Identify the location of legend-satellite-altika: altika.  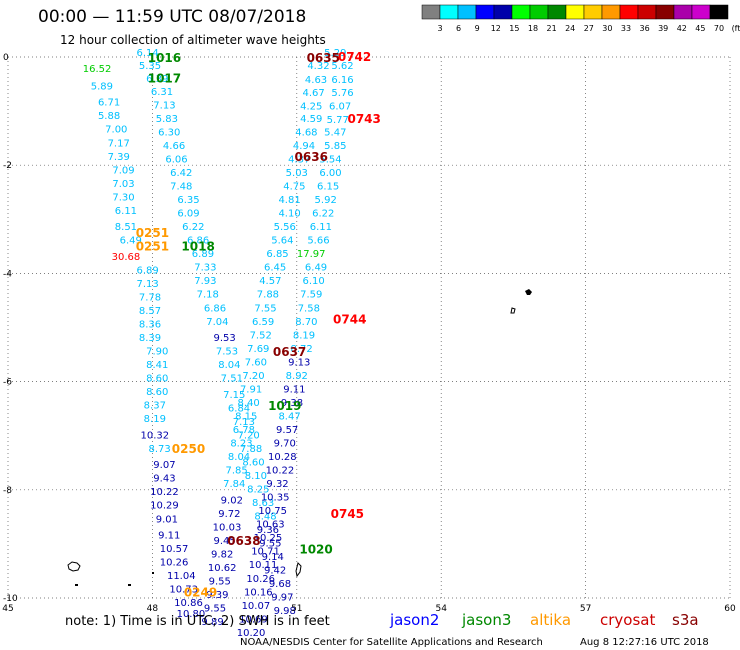
(550, 620).